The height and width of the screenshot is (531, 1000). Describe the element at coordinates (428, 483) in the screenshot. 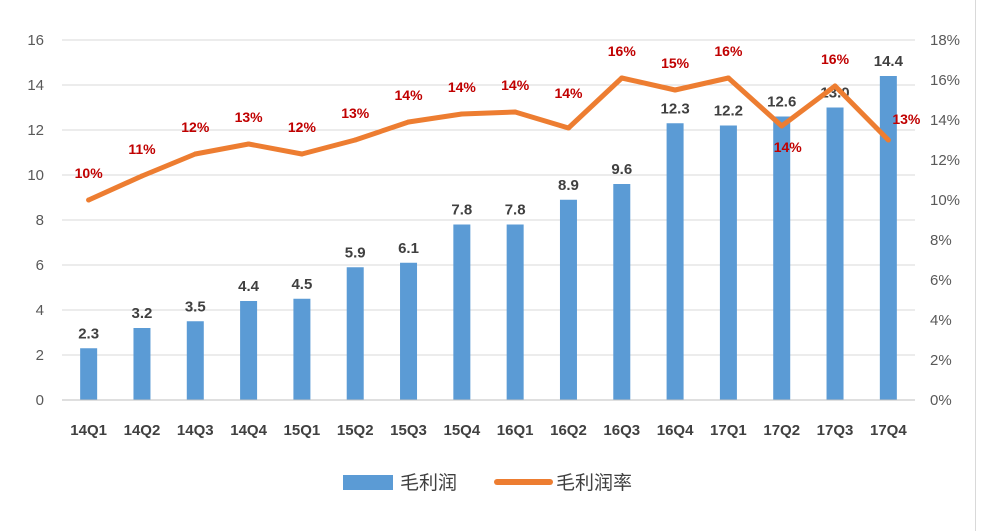

I see `legend-label-bar: 毛利润` at that location.